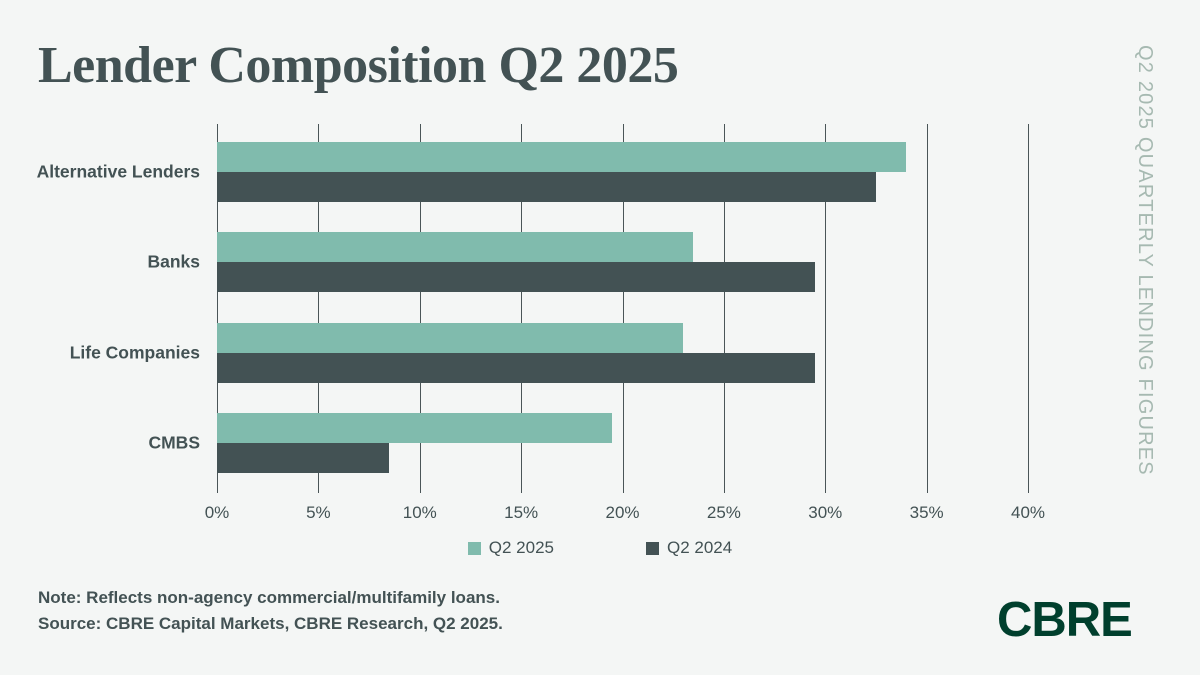 This screenshot has width=1200, height=675. What do you see at coordinates (926, 512) in the screenshot?
I see `x-tick-label: 35%` at bounding box center [926, 512].